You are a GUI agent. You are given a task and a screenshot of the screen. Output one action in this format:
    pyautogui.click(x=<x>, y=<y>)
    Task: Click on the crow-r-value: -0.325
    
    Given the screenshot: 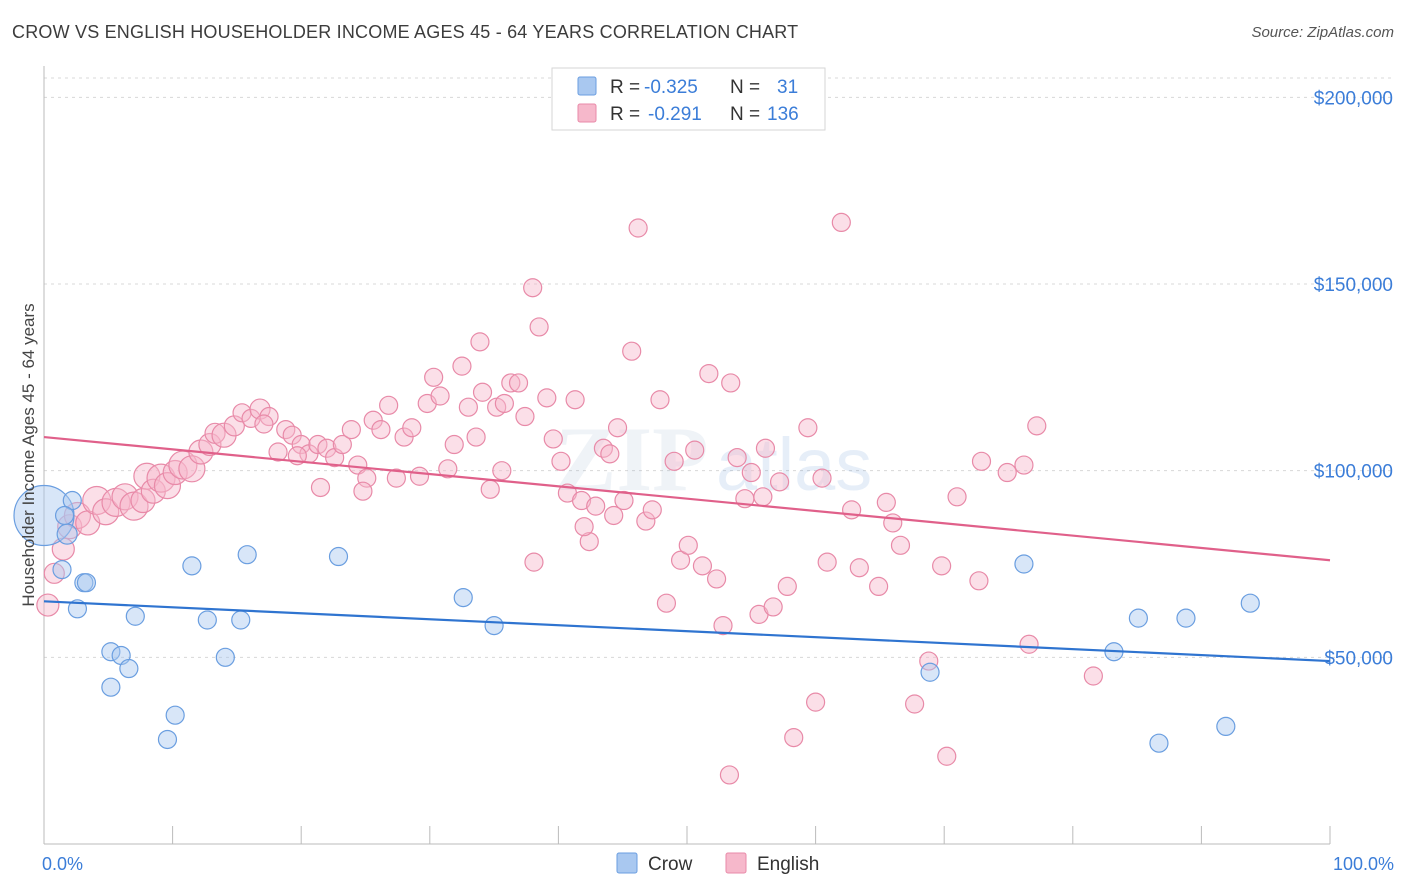 What is the action you would take?
    pyautogui.click(x=671, y=87)
    